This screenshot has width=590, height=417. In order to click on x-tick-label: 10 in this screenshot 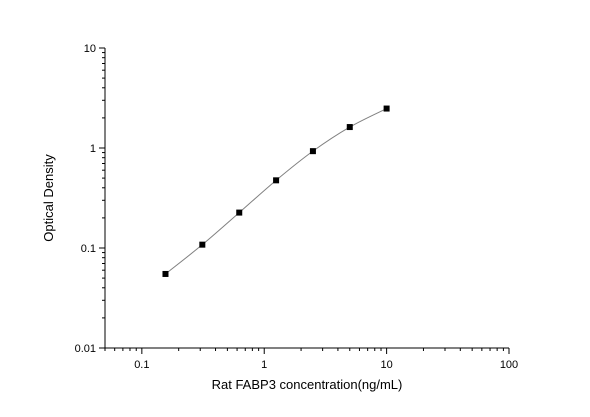, I will do `click(386, 365)`.